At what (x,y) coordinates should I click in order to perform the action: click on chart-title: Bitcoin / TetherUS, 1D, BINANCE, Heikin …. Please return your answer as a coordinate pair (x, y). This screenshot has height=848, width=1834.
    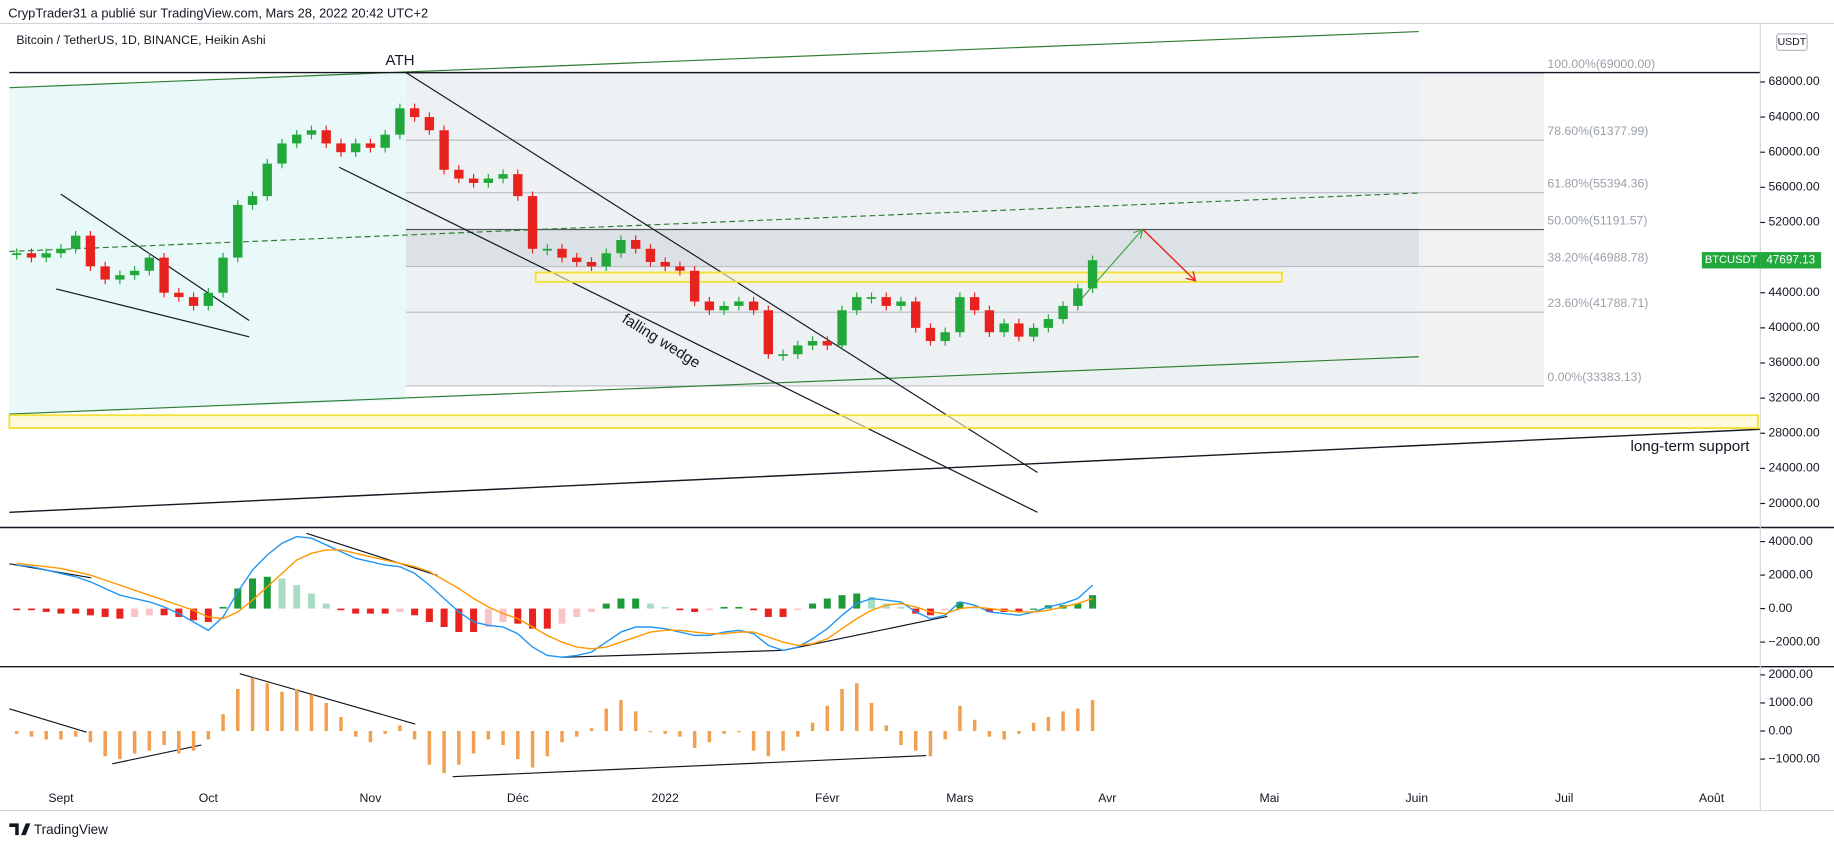
    Looking at the image, I should click on (140, 40).